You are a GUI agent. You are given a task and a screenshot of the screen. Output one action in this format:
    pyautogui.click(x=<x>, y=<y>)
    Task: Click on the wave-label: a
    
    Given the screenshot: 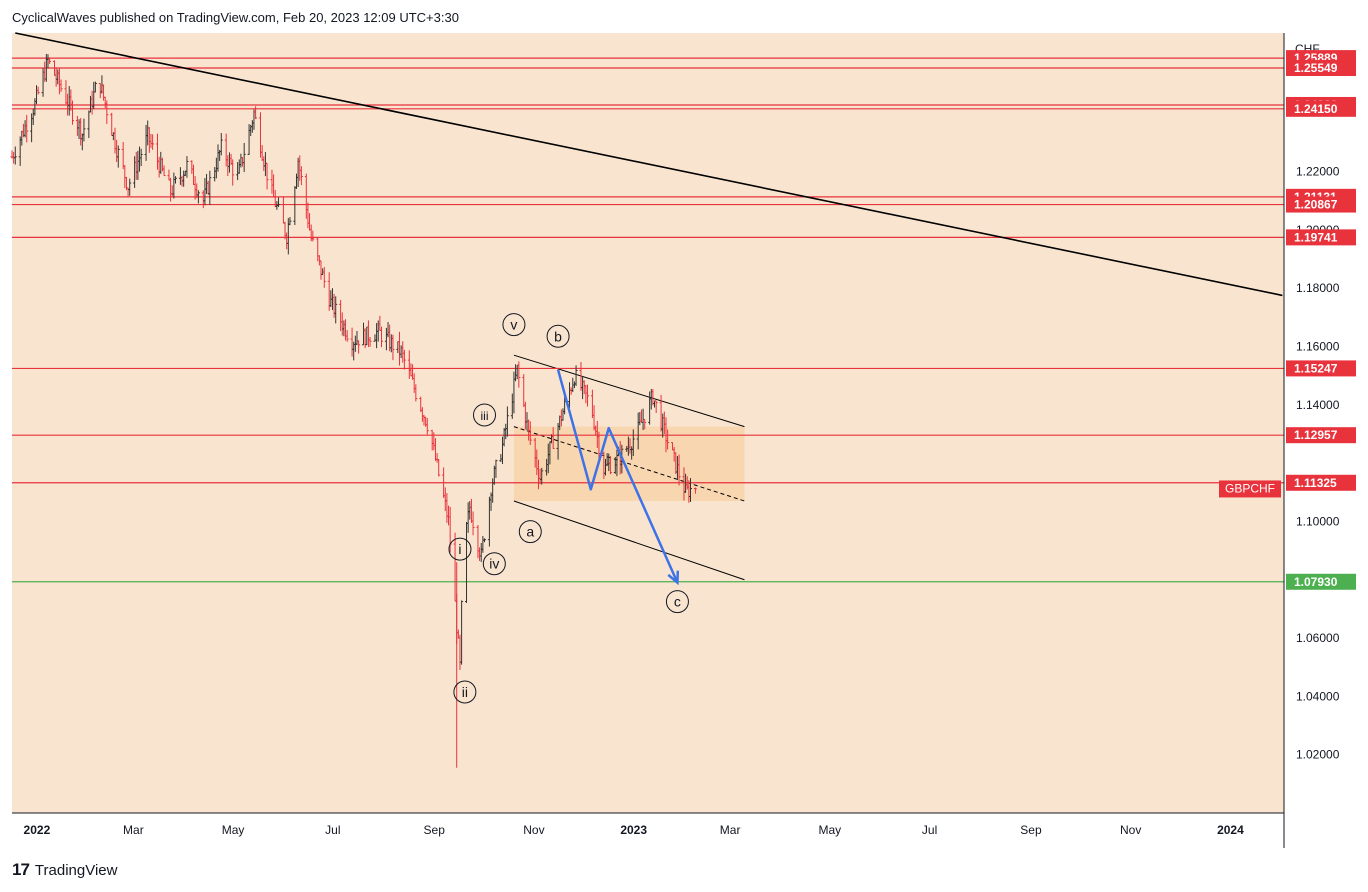 What is the action you would take?
    pyautogui.click(x=530, y=532)
    